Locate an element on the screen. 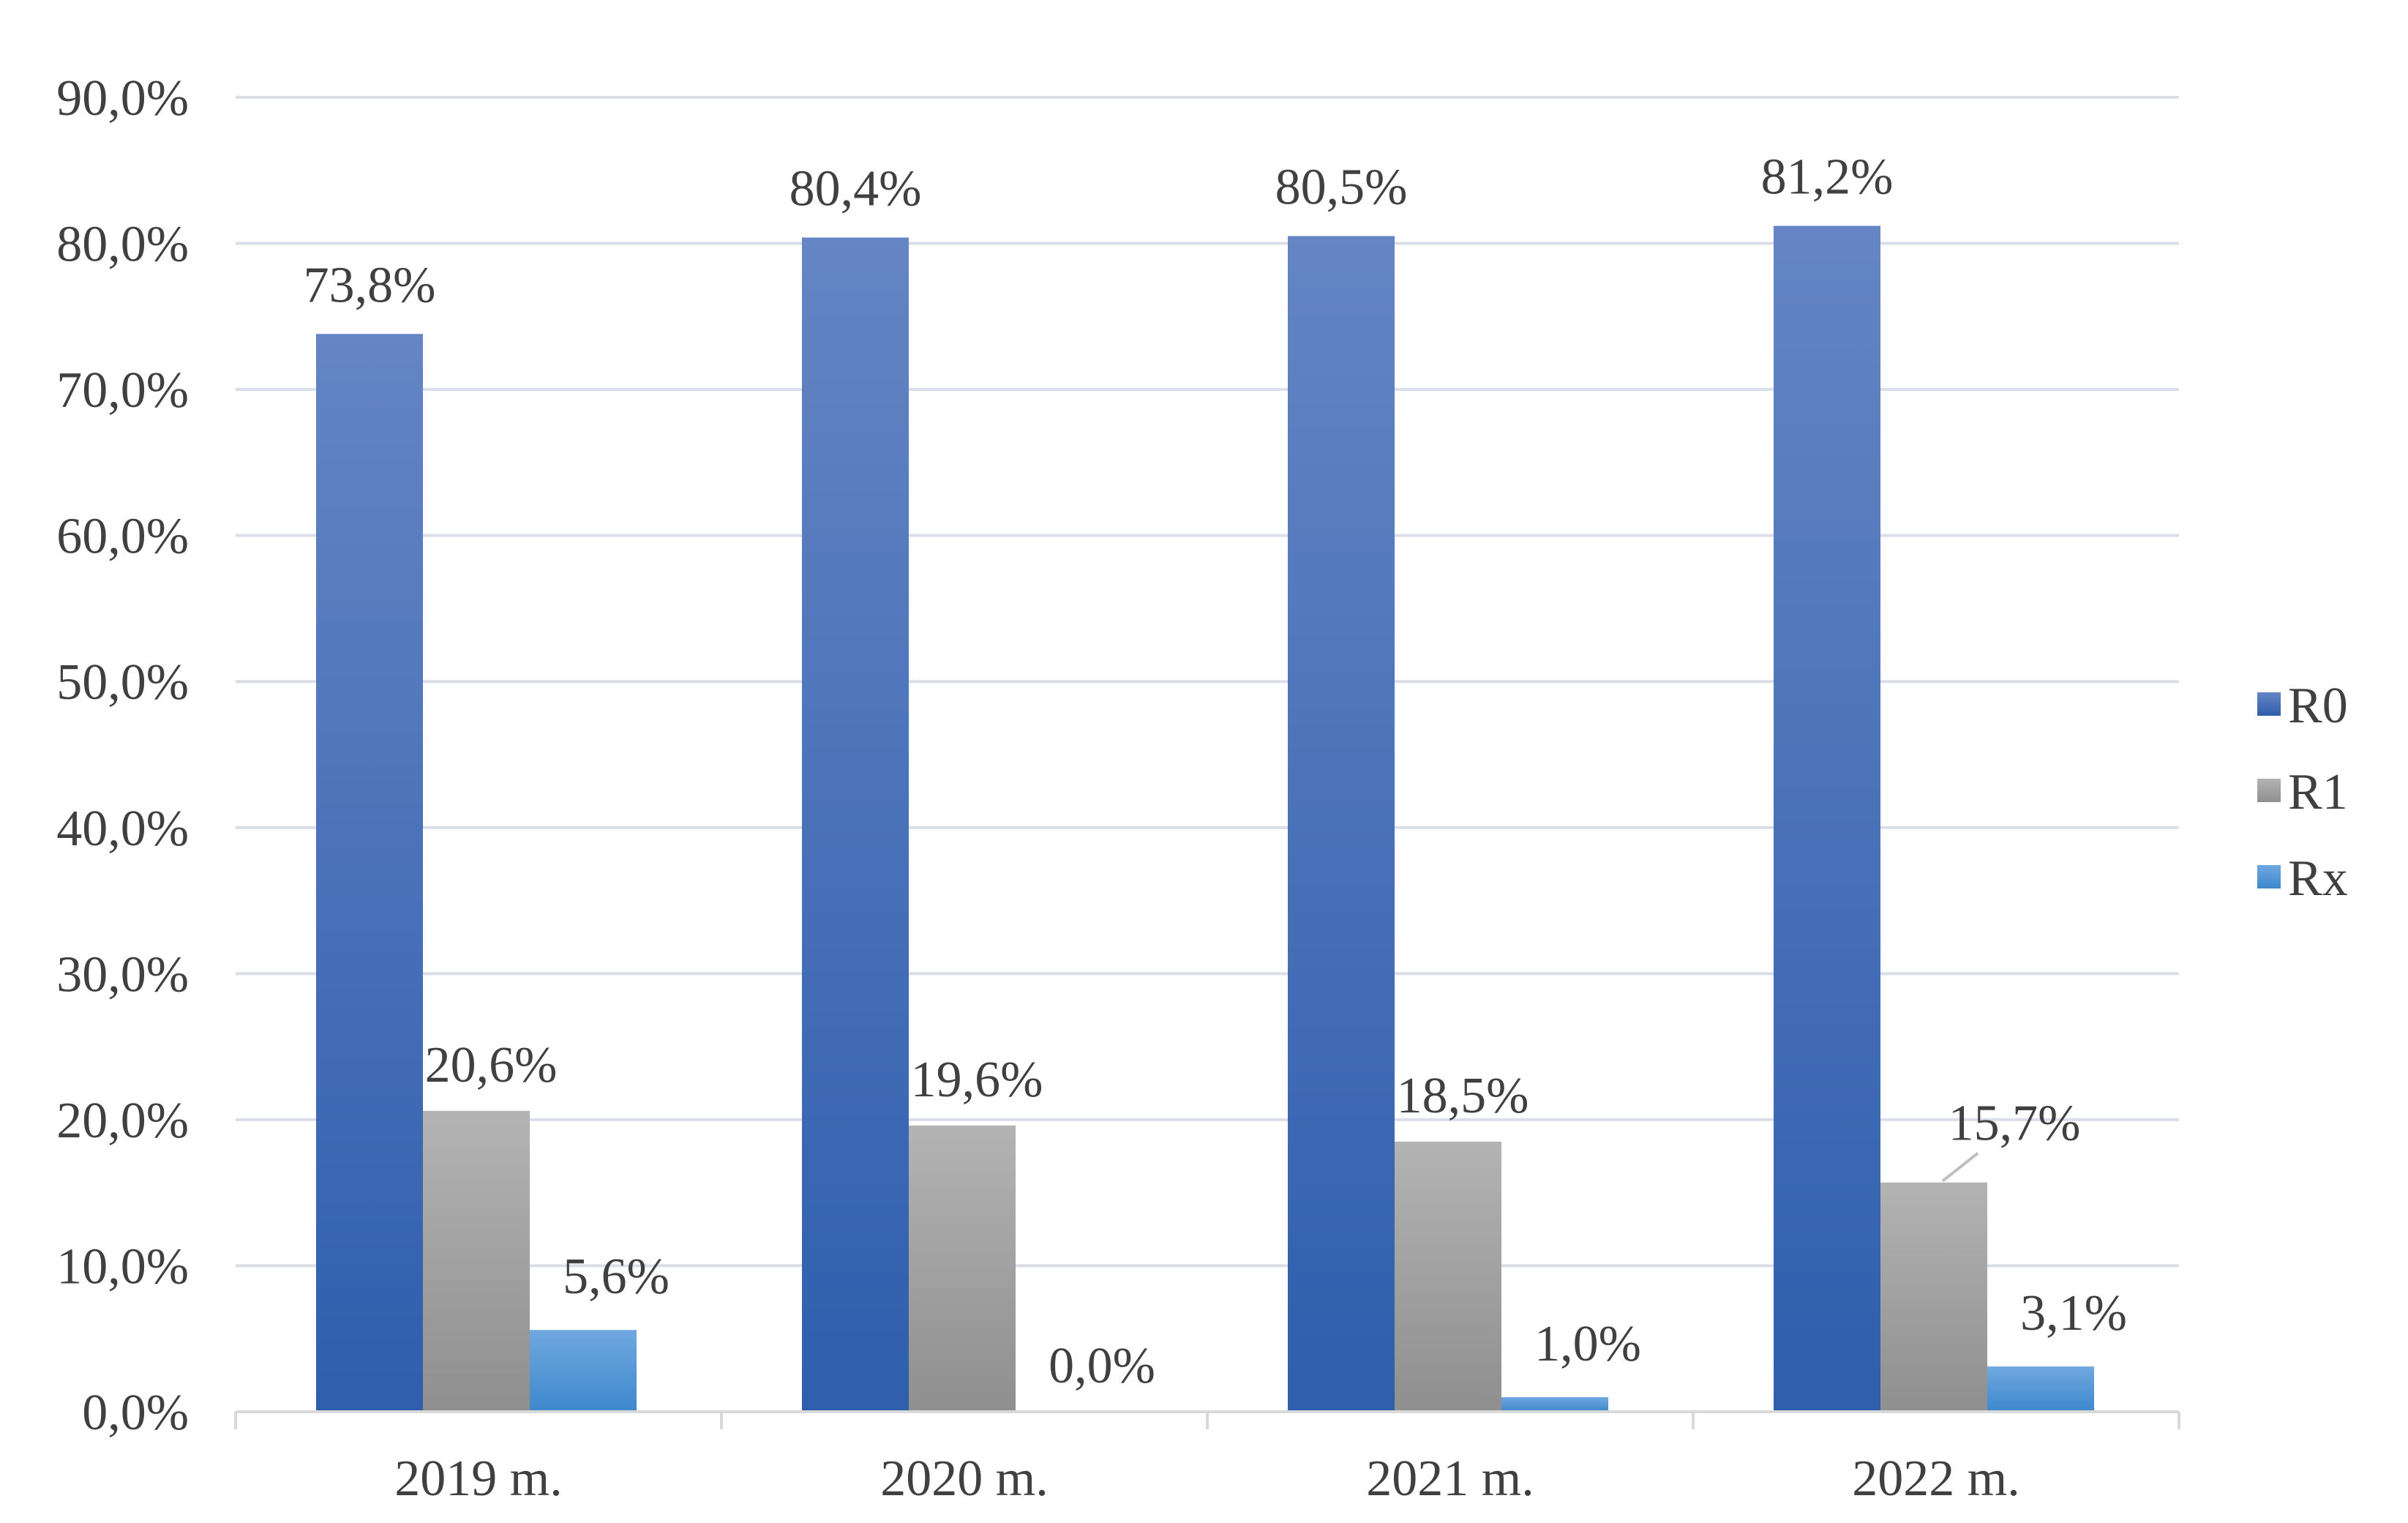  x-tick-label: 2020 m. is located at coordinates (964, 1479).